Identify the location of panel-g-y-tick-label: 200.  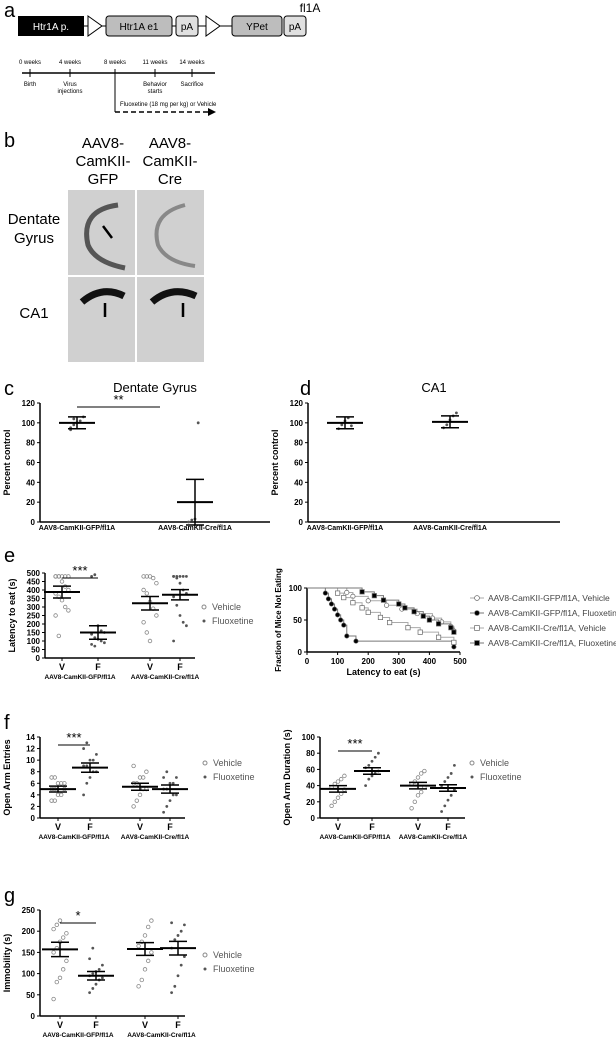
(29, 931).